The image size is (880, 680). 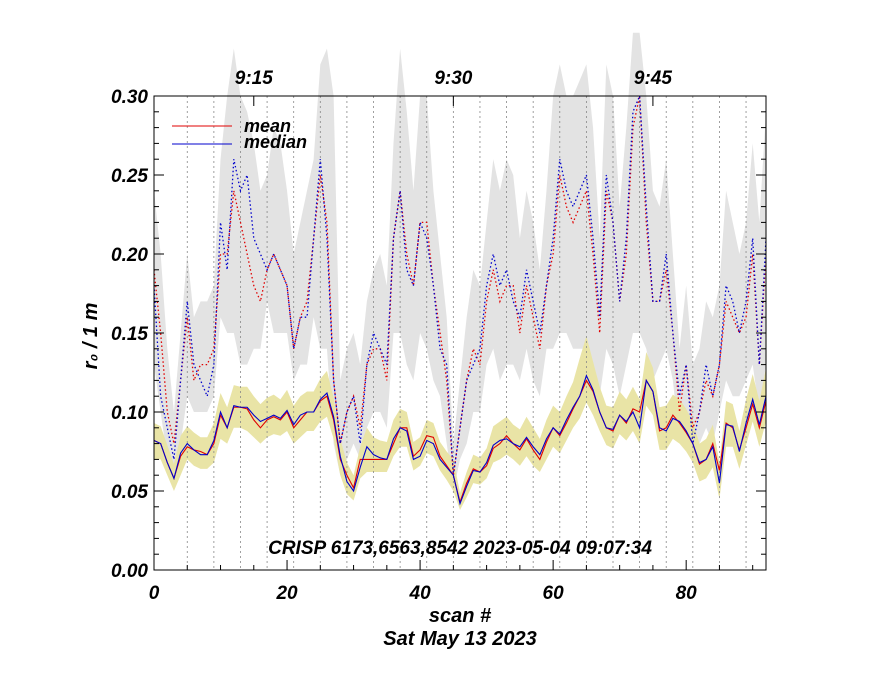 I want to click on y-tick-label: 0.10, so click(x=129, y=413).